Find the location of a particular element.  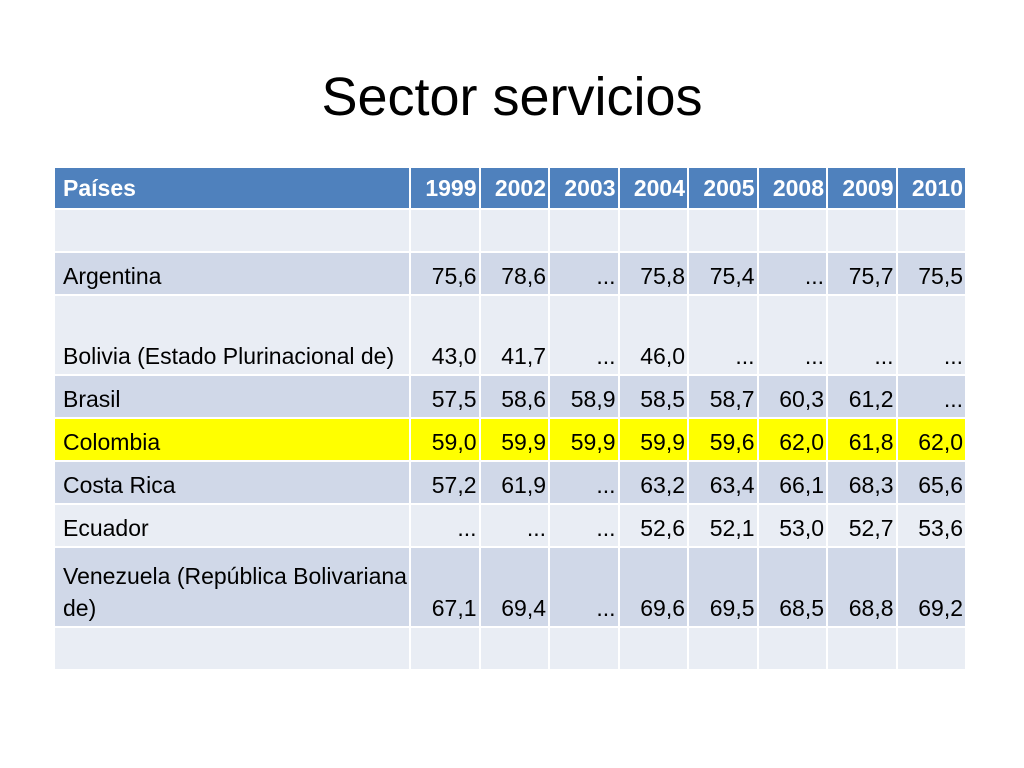

value-cell: 59,6 is located at coordinates (723, 439).